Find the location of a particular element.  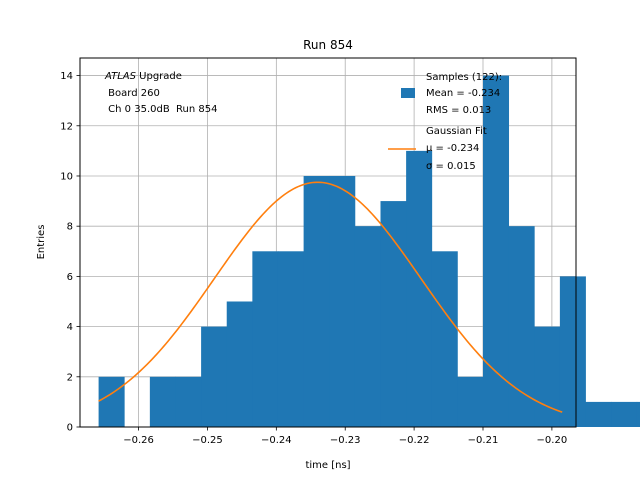

annotation-upgrade: Upgrade is located at coordinates (159, 76).